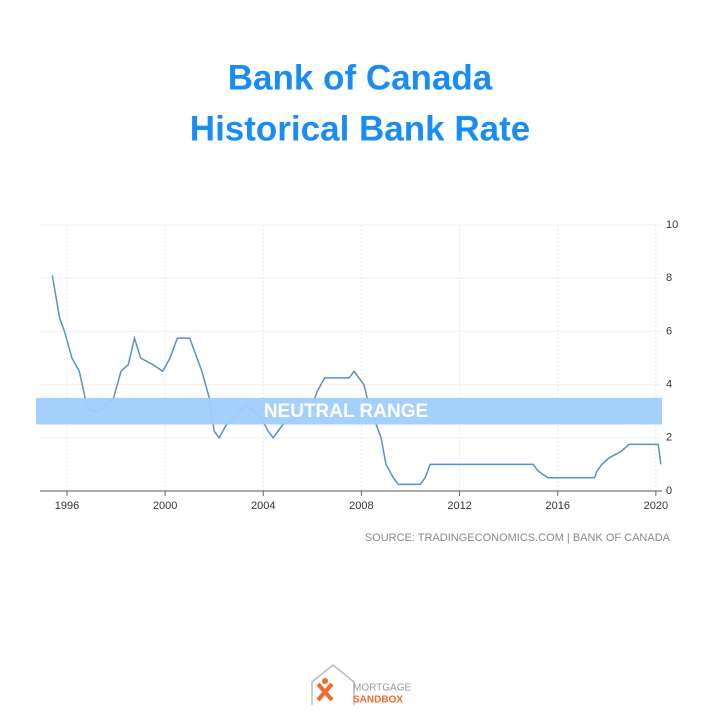 This screenshot has height=720, width=720. What do you see at coordinates (669, 278) in the screenshot?
I see `y-tick-label: 8` at bounding box center [669, 278].